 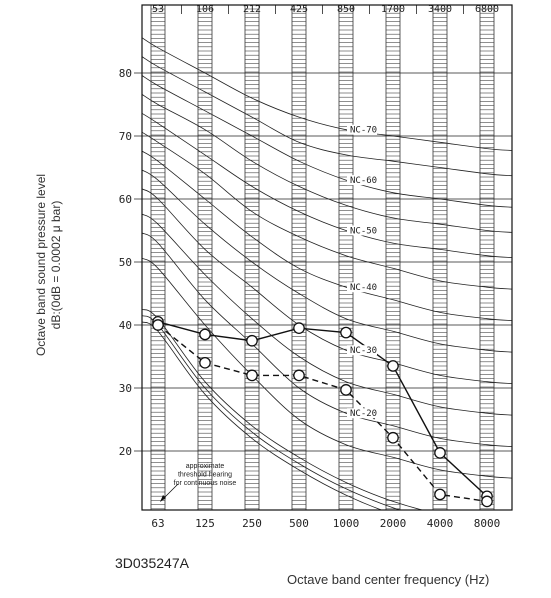 I want to click on y-tick-label-20: 20, so click(x=125, y=451).